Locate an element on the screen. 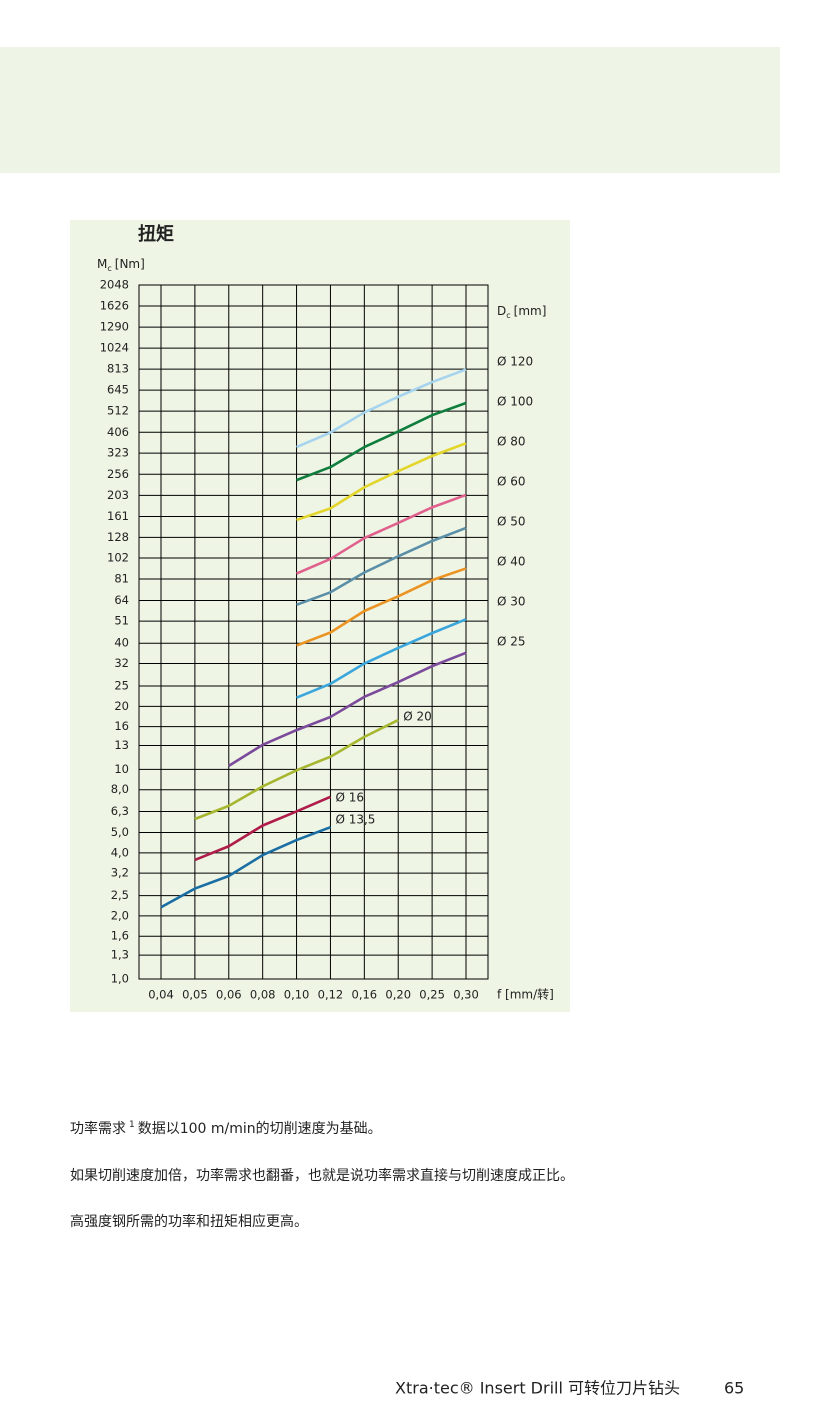  y-tick-label: 1024 is located at coordinates (114, 348).